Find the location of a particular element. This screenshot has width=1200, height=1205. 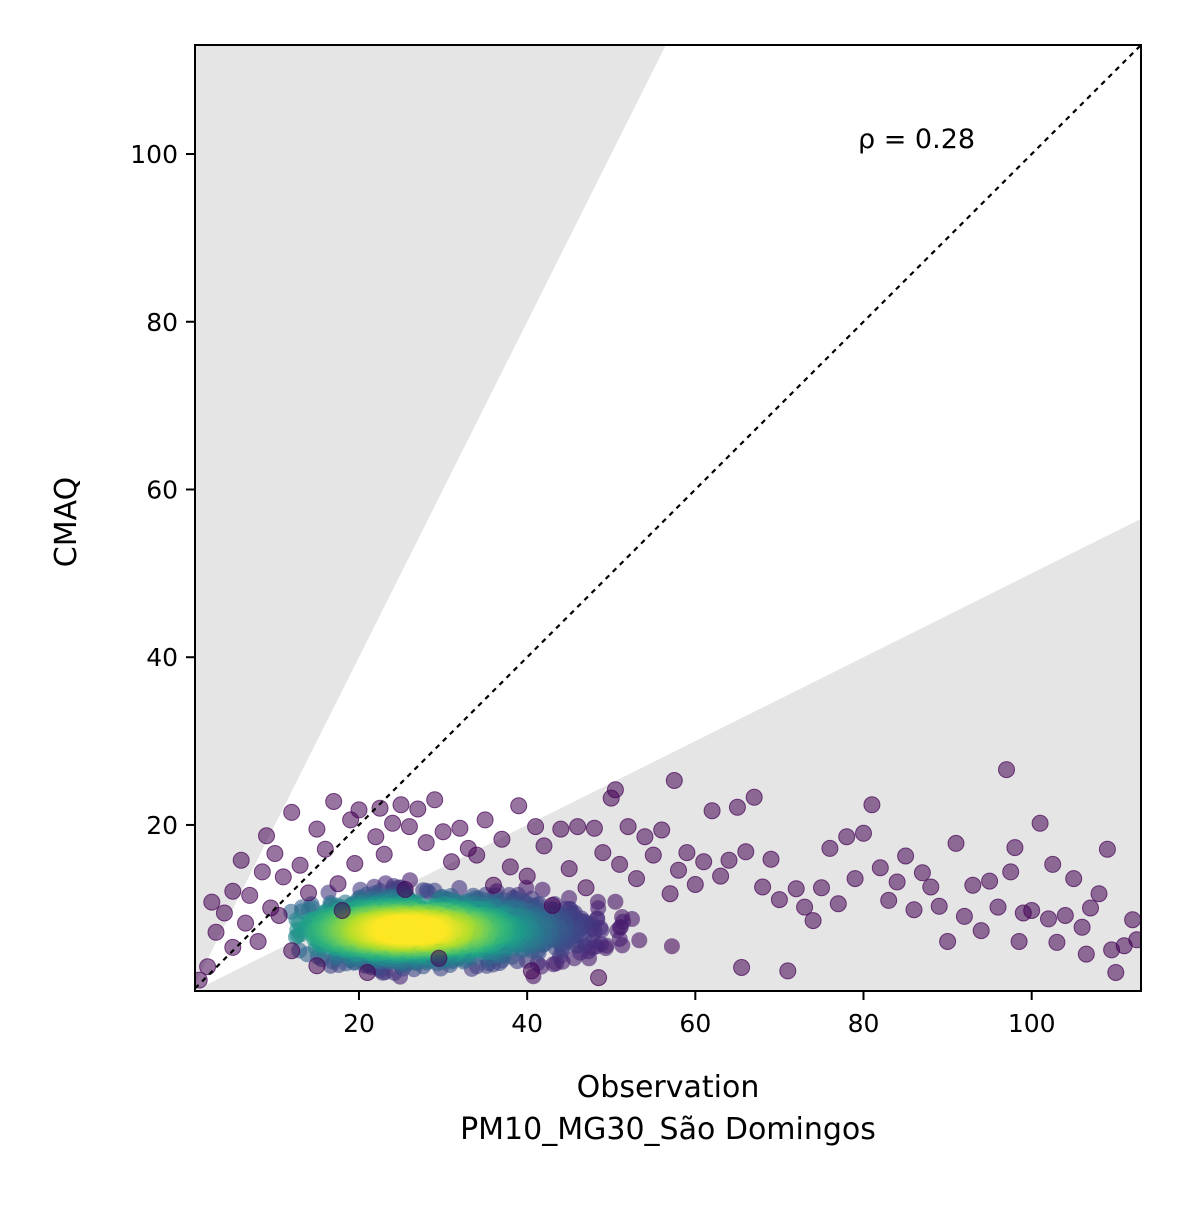

y-tick-label: 60 is located at coordinates (162, 489).